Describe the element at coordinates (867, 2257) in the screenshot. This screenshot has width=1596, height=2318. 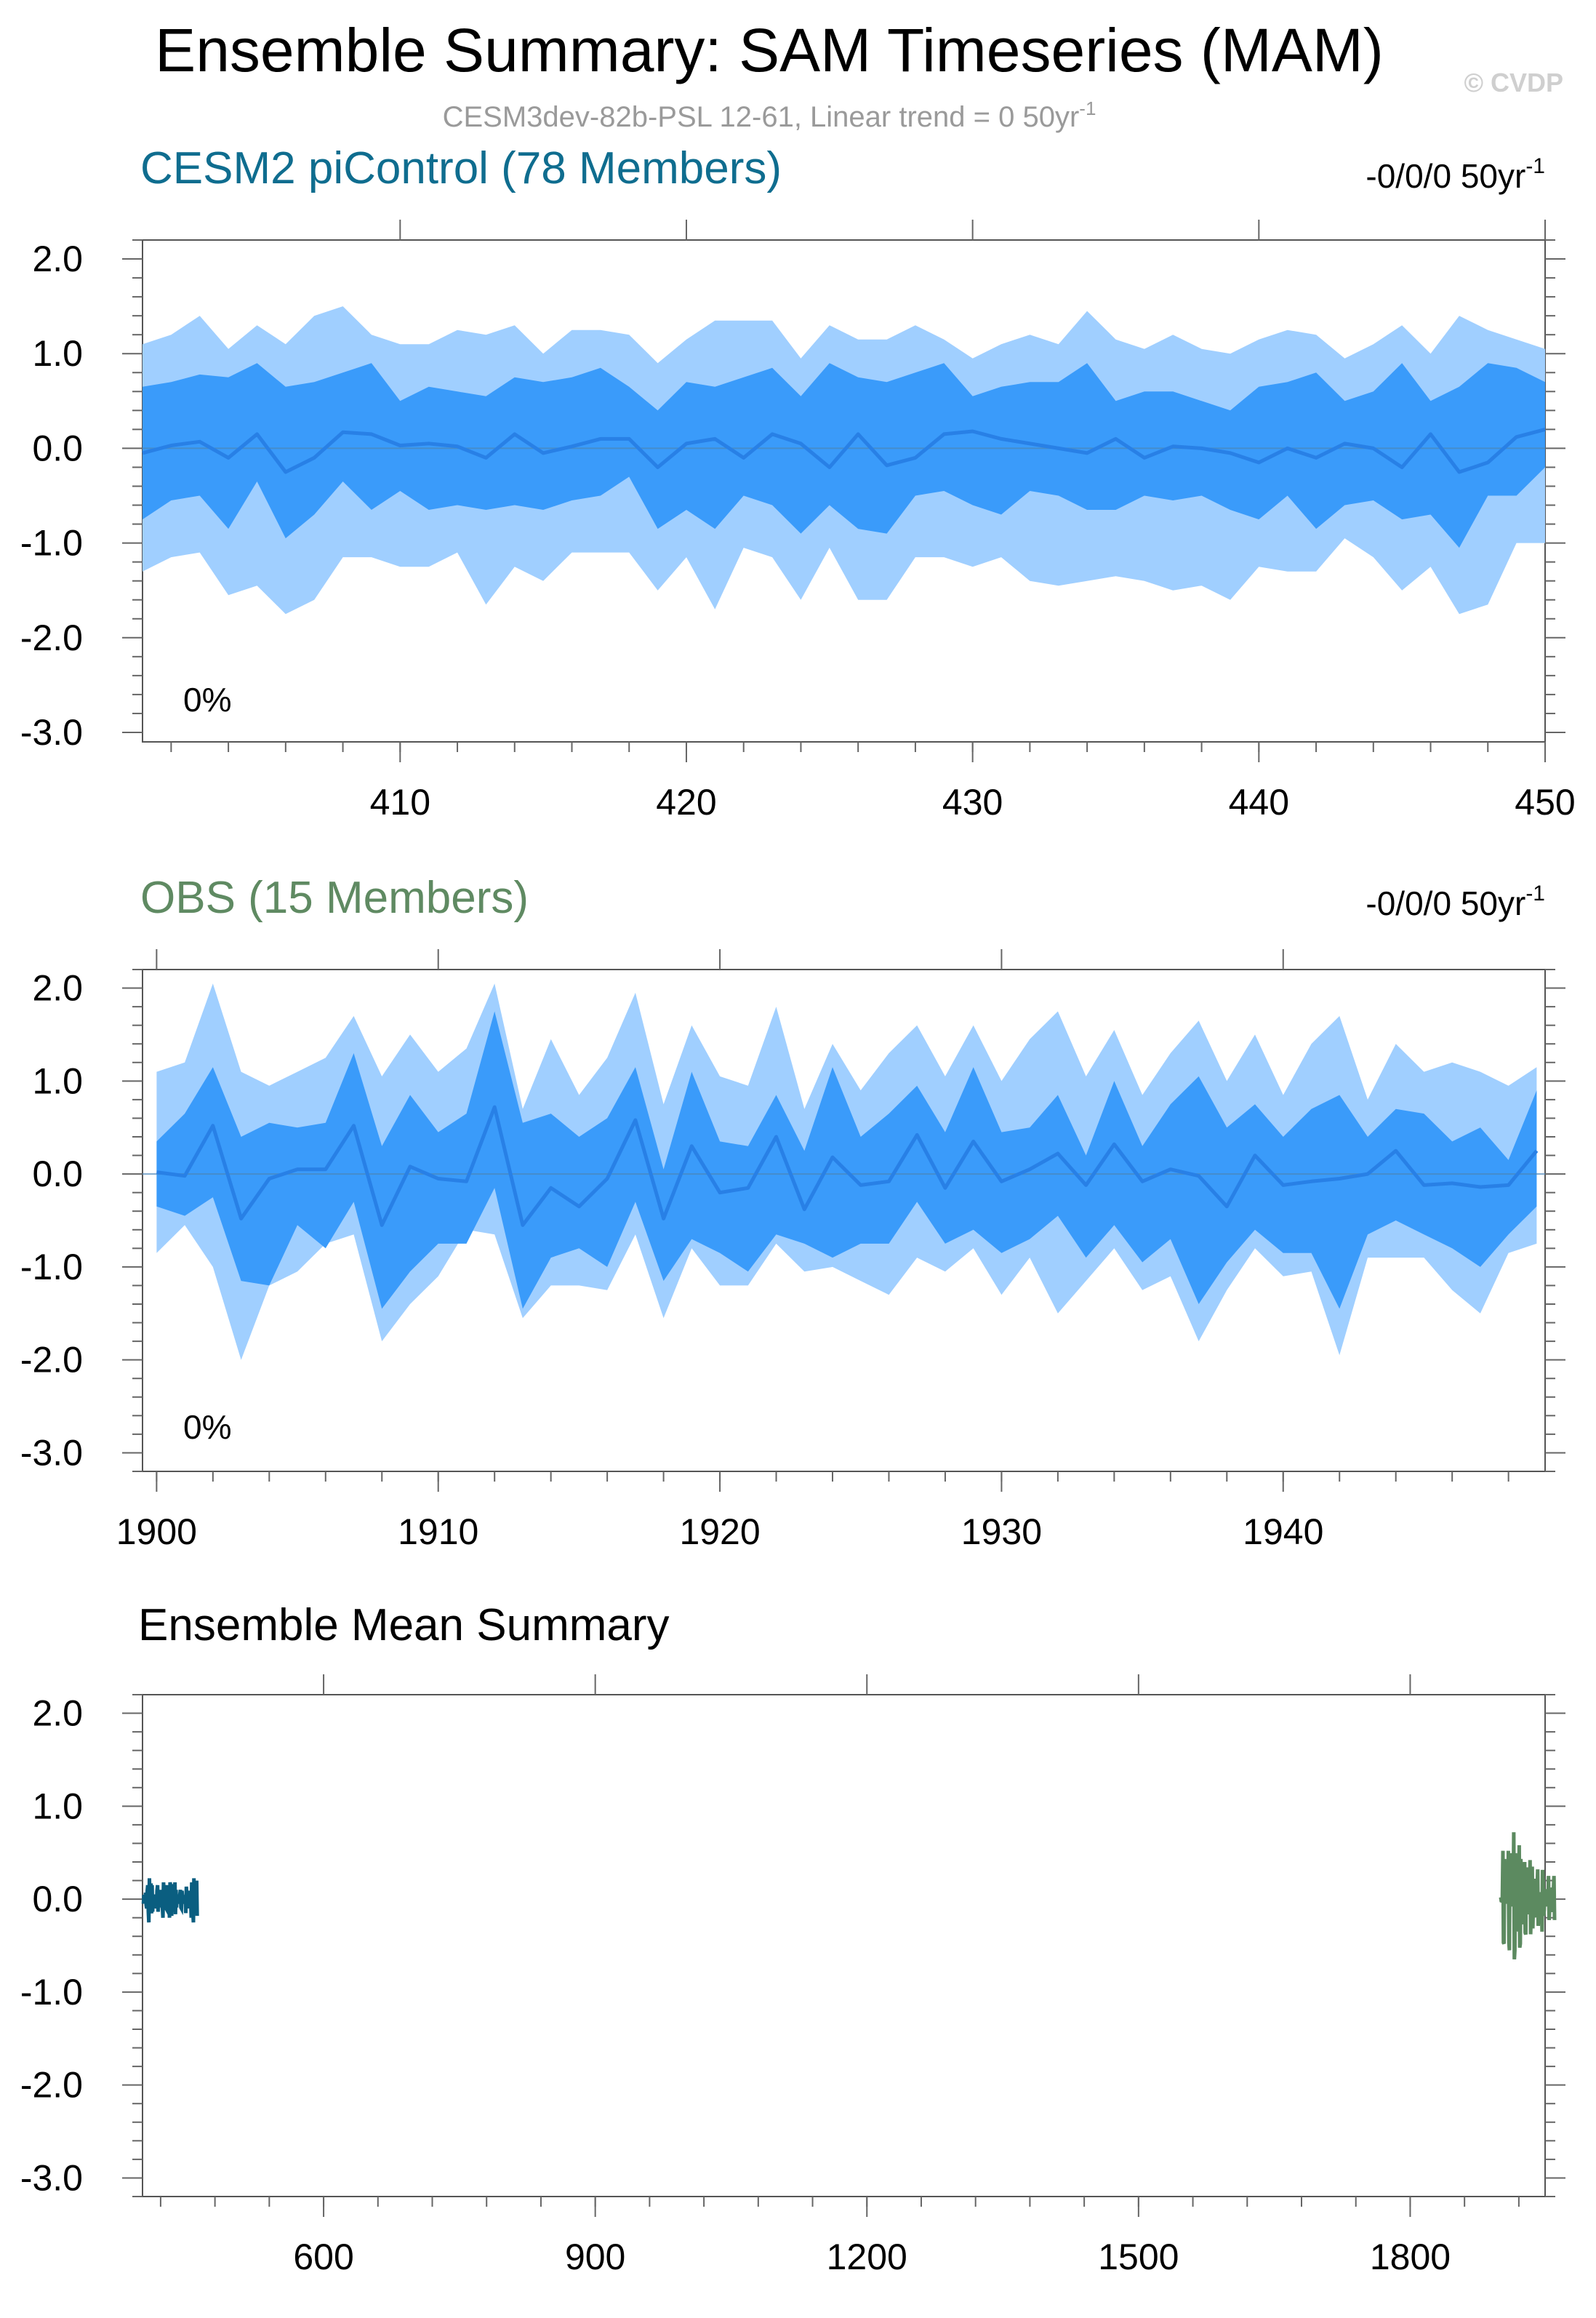
I see `x-tick-label: 1200` at that location.